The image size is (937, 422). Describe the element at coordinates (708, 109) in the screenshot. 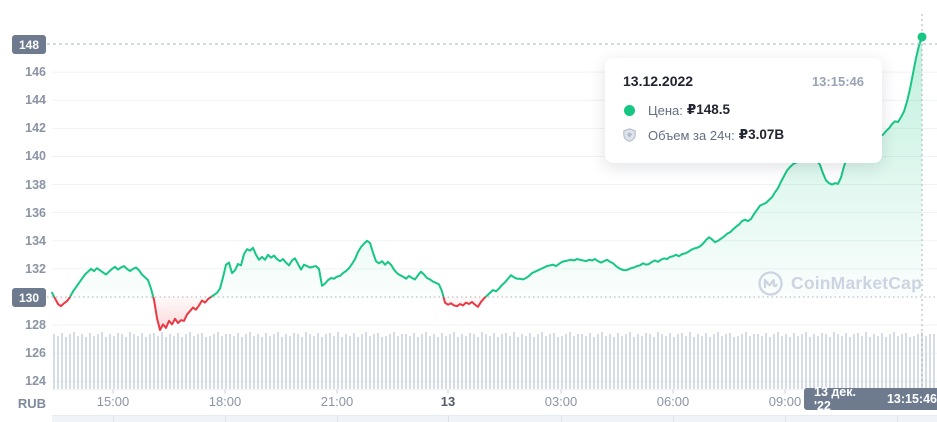

I see `tooltip-price-value: ₽148.5` at that location.